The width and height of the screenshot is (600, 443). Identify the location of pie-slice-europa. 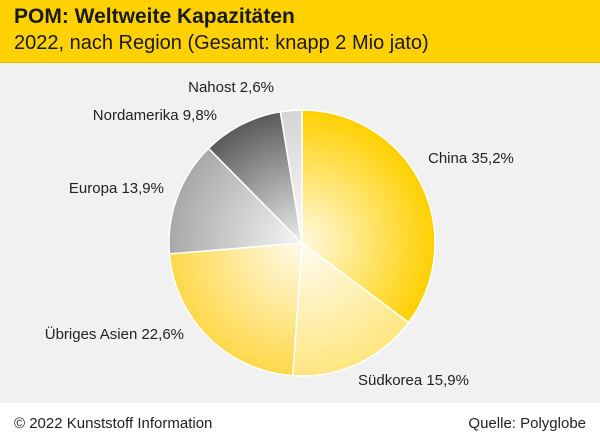
(236, 201).